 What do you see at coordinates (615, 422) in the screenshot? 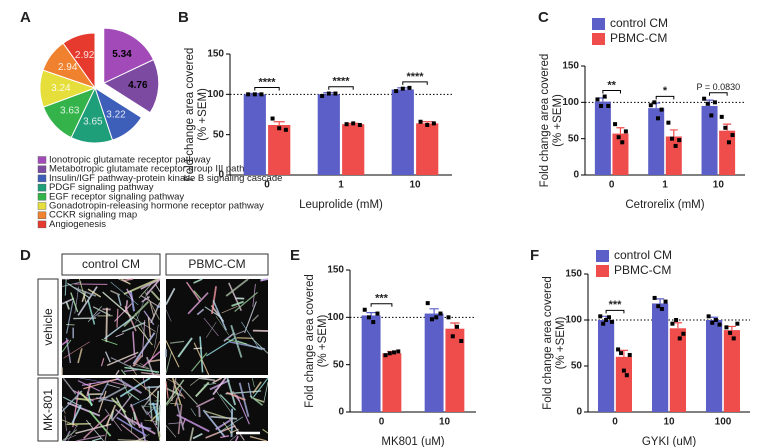
I see `x-tick-label: 0` at bounding box center [615, 422].